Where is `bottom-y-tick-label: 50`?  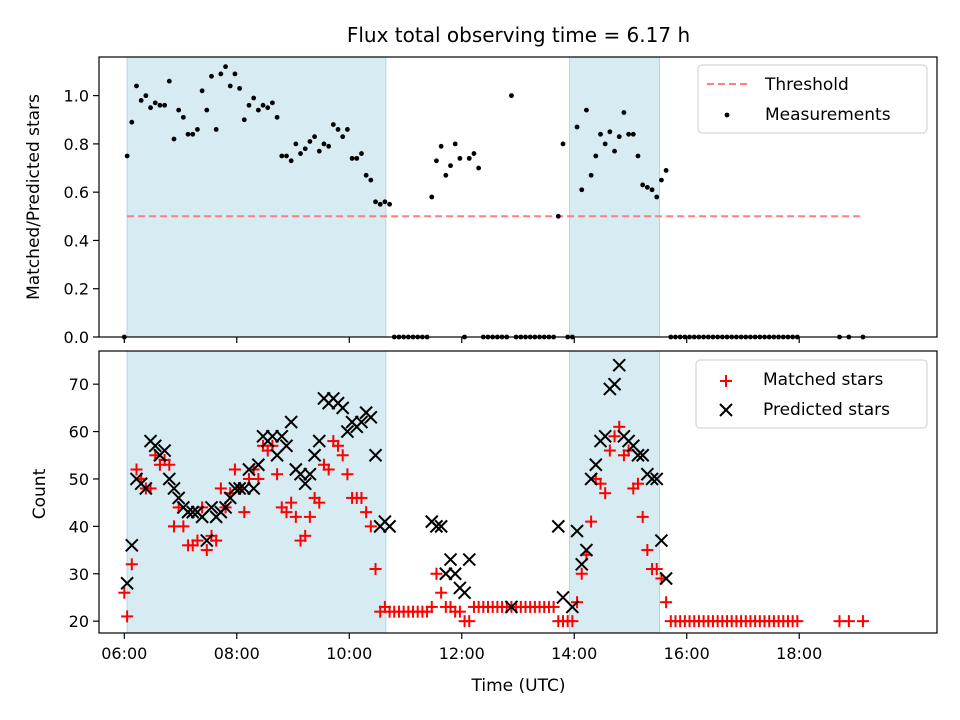
bottom-y-tick-label: 50 is located at coordinates (79, 479).